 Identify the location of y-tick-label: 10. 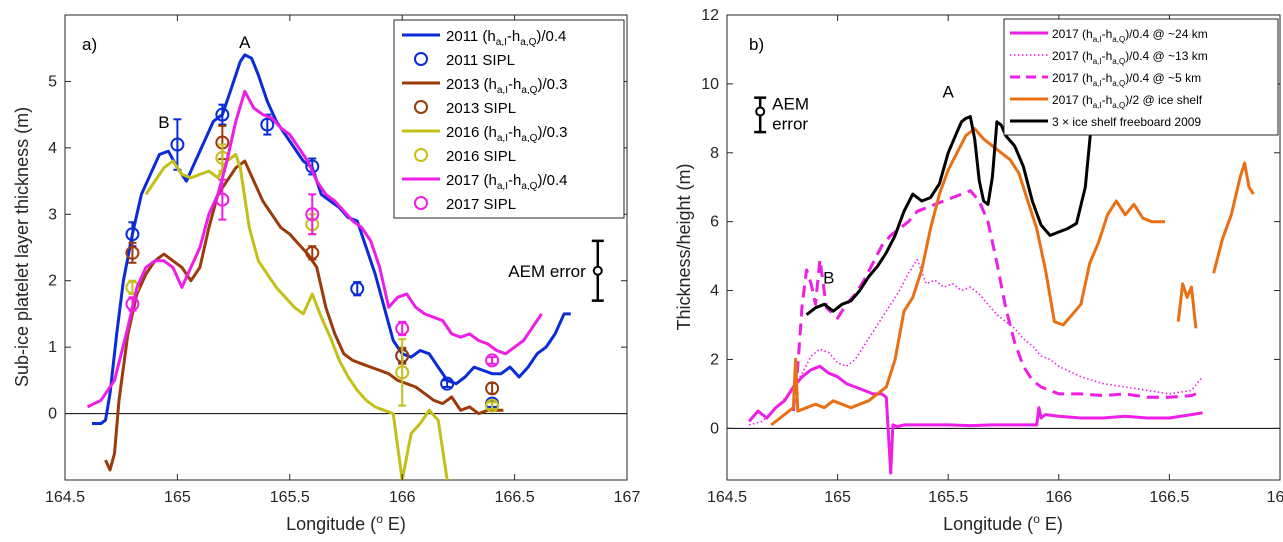
(710, 84).